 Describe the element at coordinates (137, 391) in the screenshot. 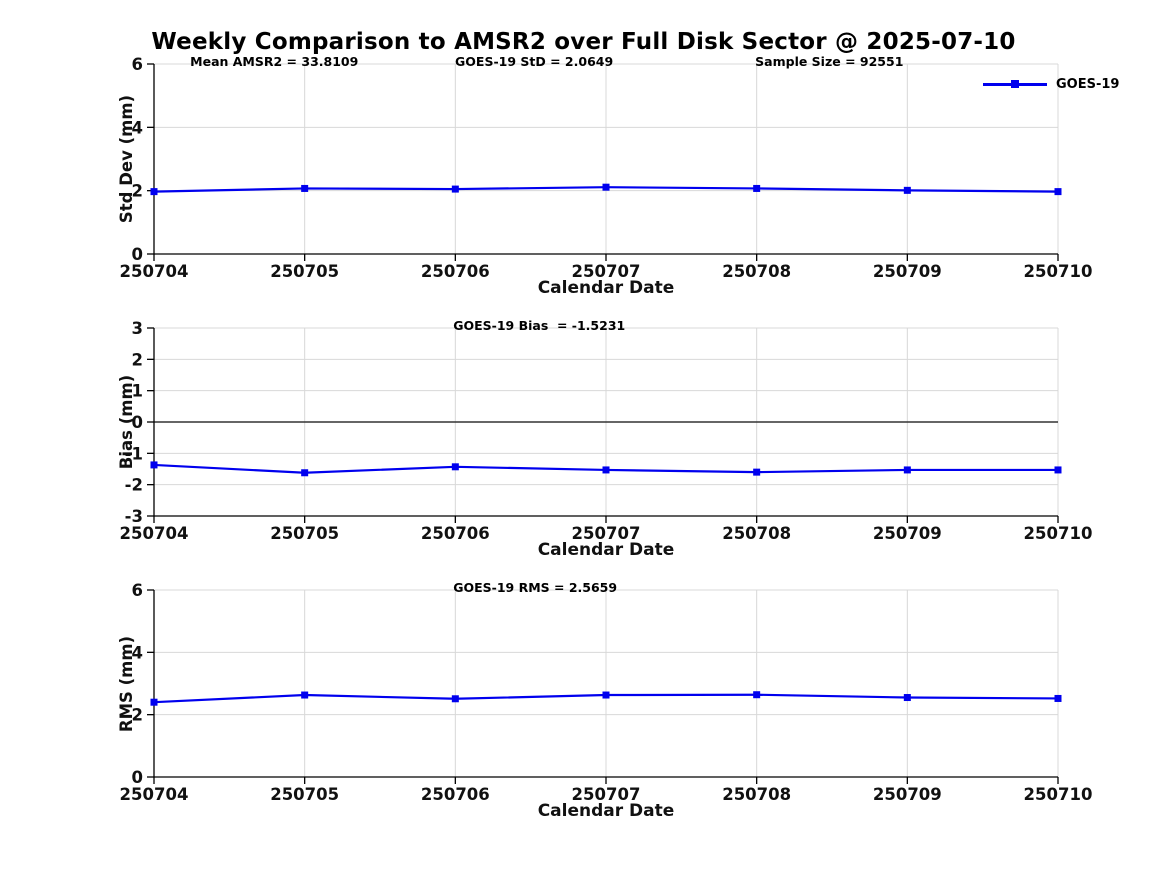

I see `y-tick-label: 1` at that location.